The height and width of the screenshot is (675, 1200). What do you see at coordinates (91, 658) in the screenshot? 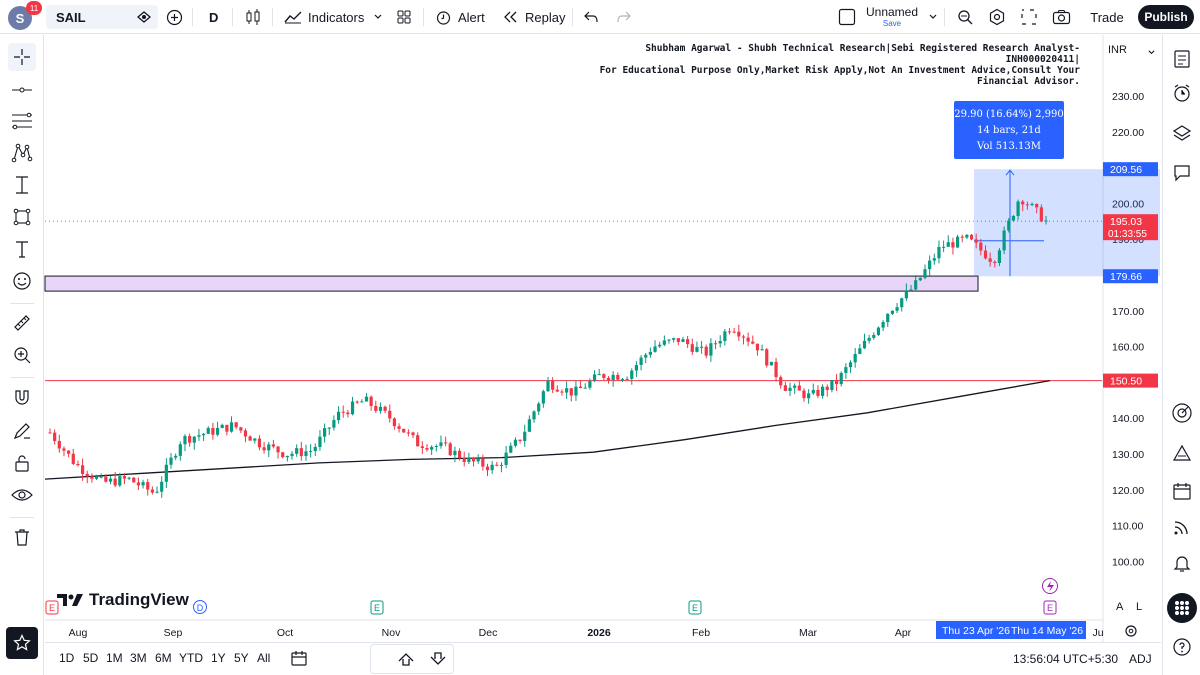
I see `timeframe-5d: 5D` at bounding box center [91, 658].